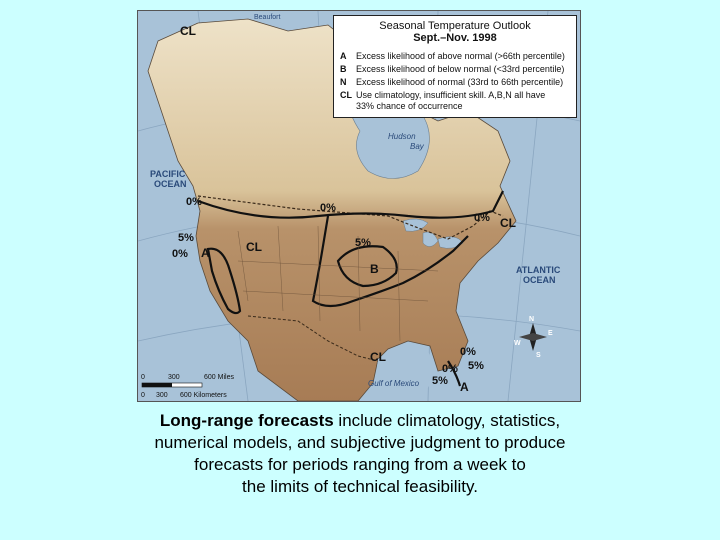 The image size is (720, 540). Describe the element at coordinates (550, 333) in the screenshot. I see `compass-e: E` at that location.